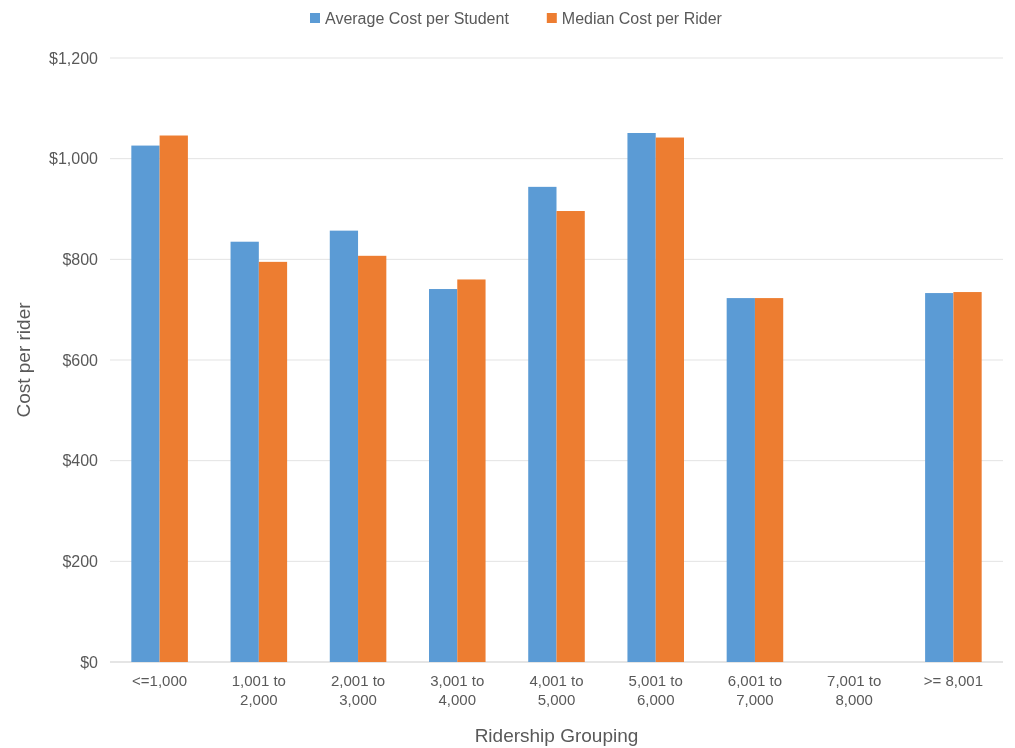 The height and width of the screenshot is (748, 1015). I want to click on x-tick-label: 4,001 to 5,000, so click(556, 690).